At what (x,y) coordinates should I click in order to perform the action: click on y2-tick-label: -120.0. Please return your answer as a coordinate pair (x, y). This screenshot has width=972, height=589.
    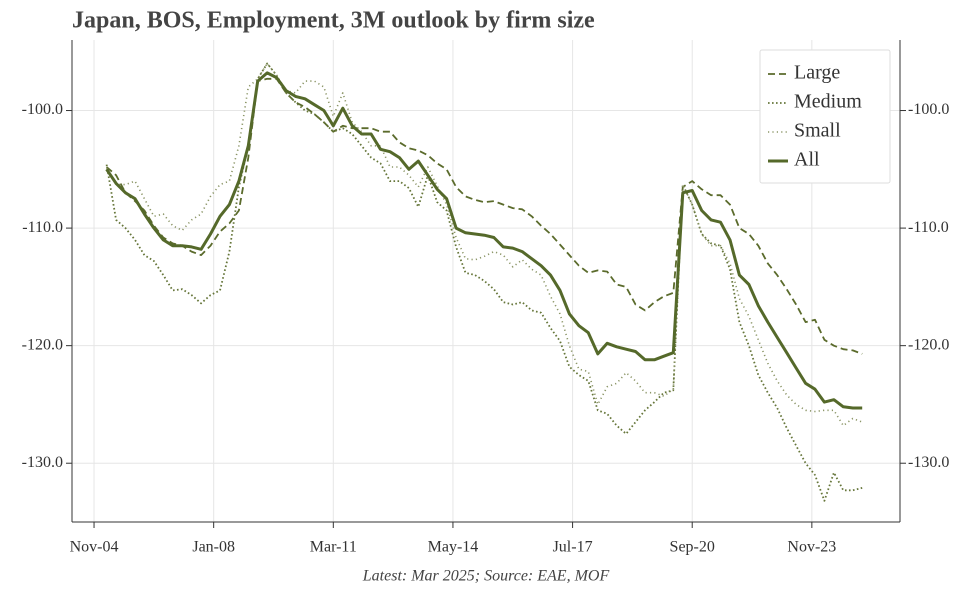
    Looking at the image, I should click on (928, 344).